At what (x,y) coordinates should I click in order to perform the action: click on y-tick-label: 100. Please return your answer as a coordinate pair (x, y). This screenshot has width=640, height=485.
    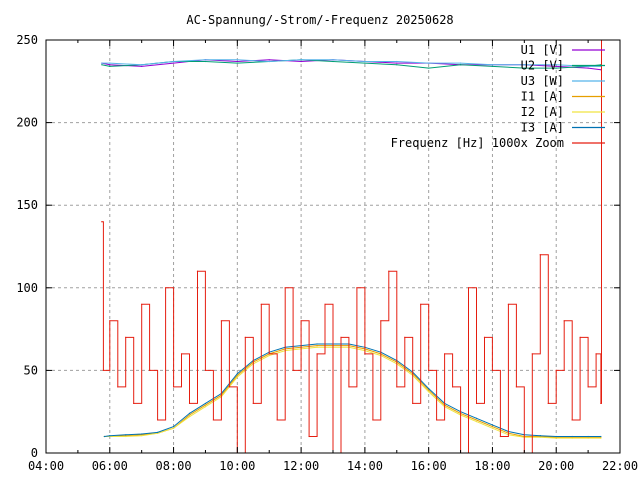
    Looking at the image, I should click on (27, 288).